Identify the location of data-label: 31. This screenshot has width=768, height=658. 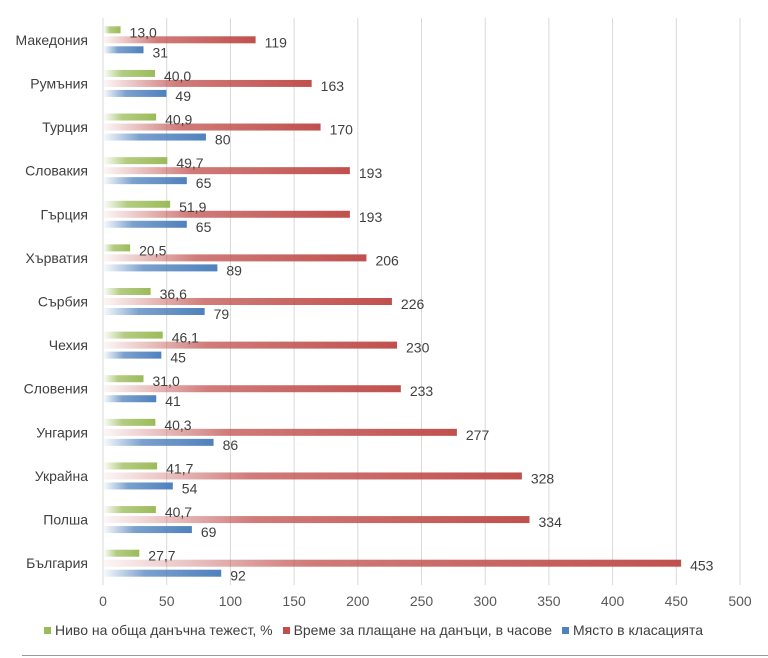
(160, 52).